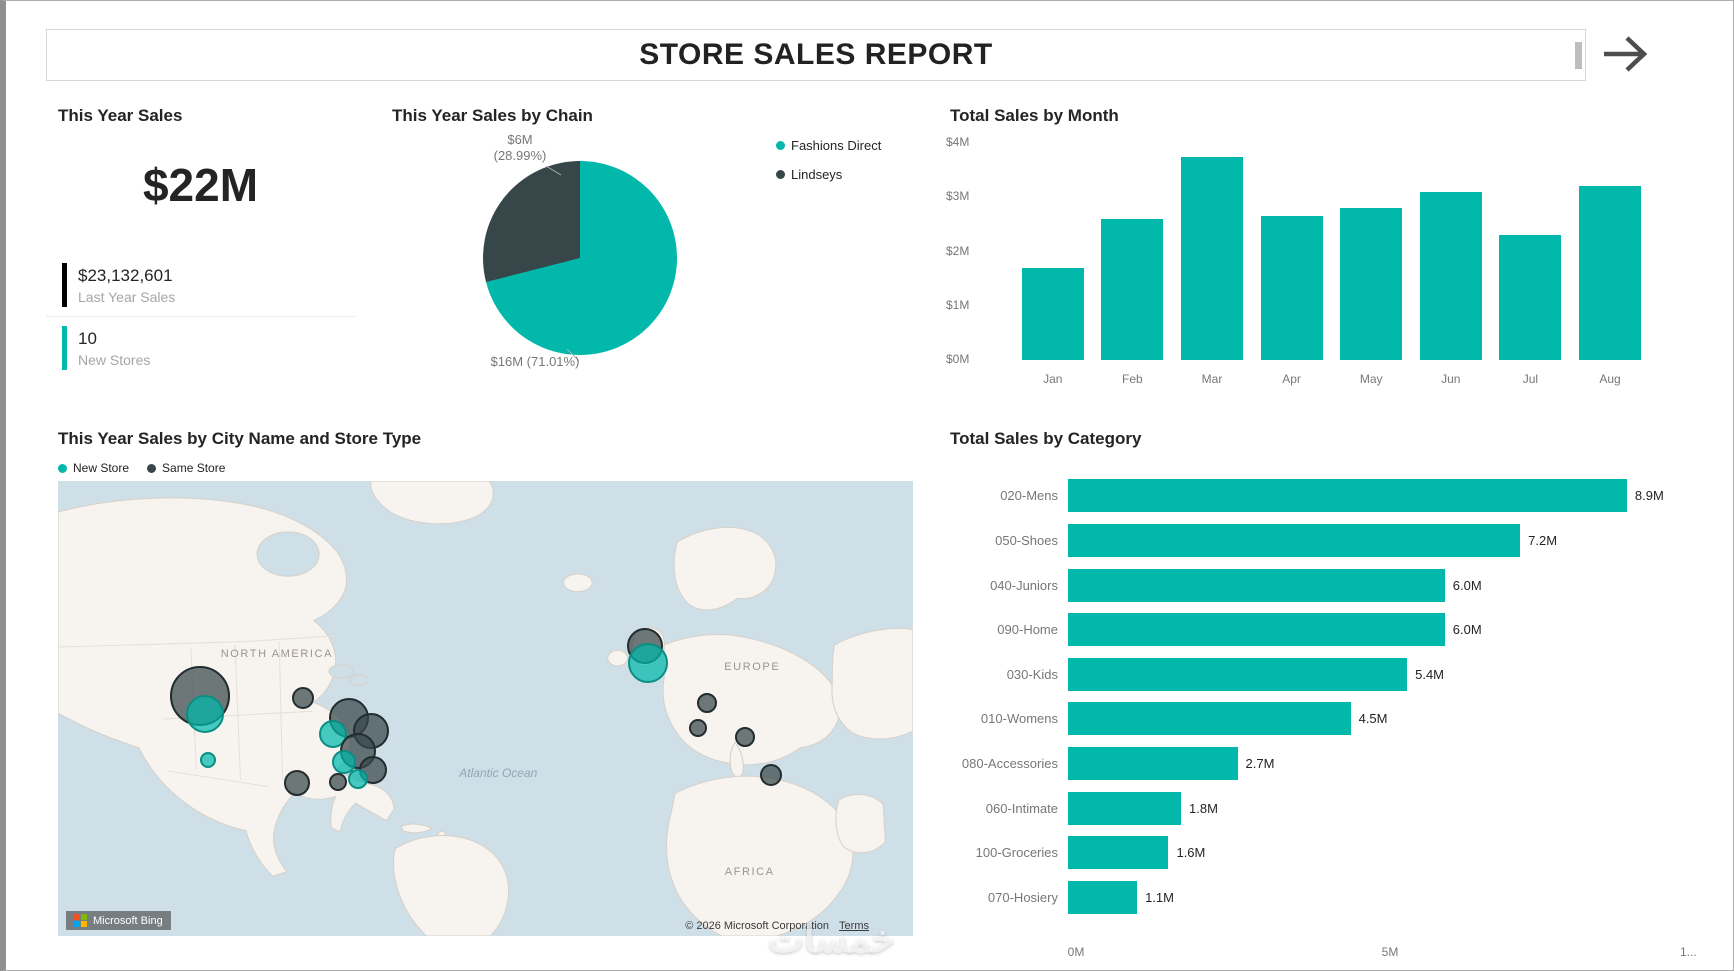  What do you see at coordinates (1649, 496) in the screenshot?
I see `category-value-label: 8.9M` at bounding box center [1649, 496].